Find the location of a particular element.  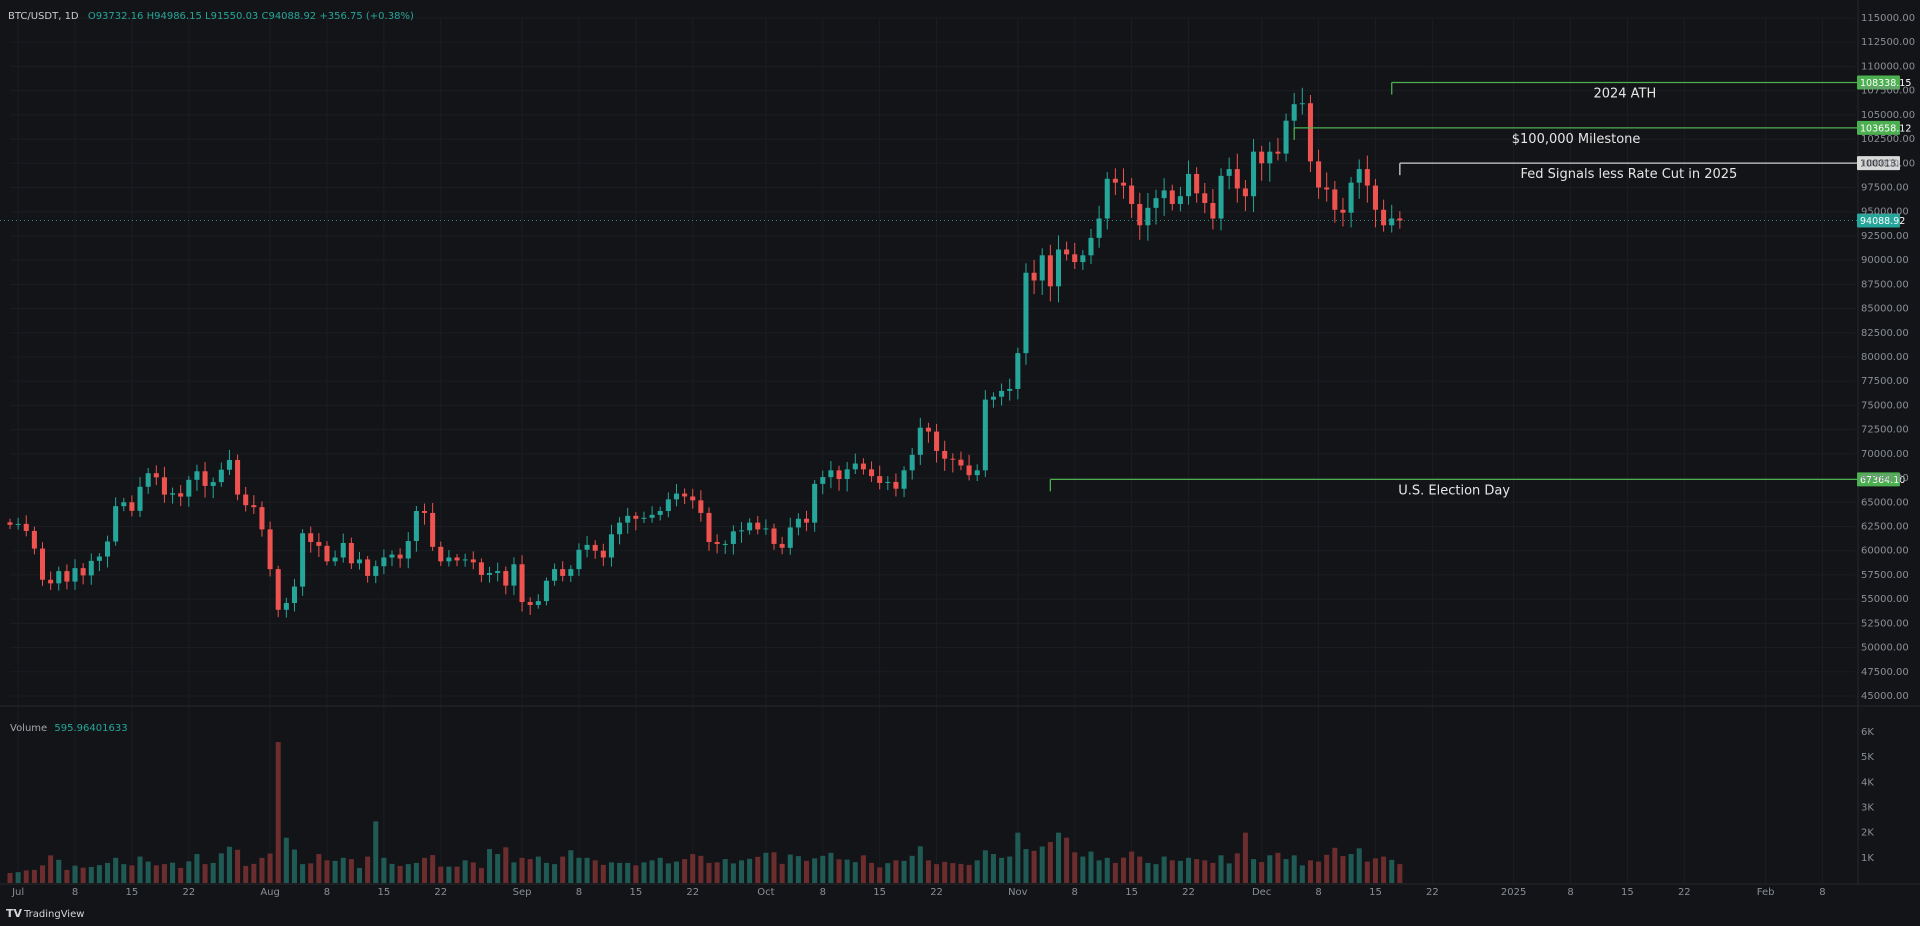

volume-label: Volume is located at coordinates (28, 728).